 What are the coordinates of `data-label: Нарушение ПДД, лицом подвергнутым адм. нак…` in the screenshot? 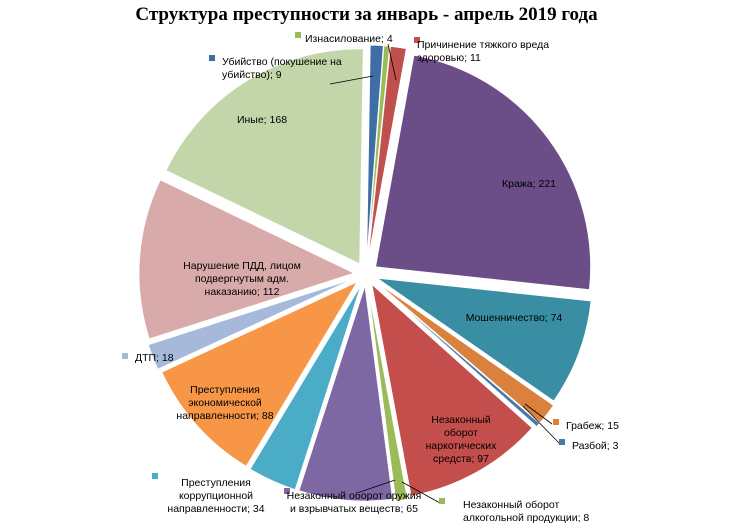 It's located at (242, 279).